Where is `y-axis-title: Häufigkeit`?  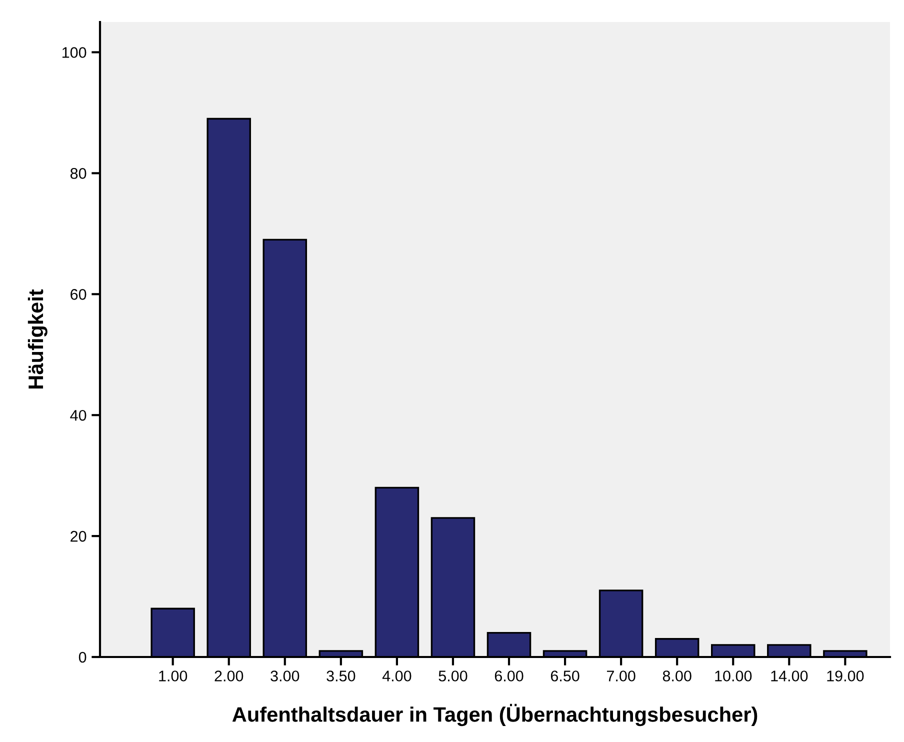 y-axis-title: Häufigkeit is located at coordinates (38, 338).